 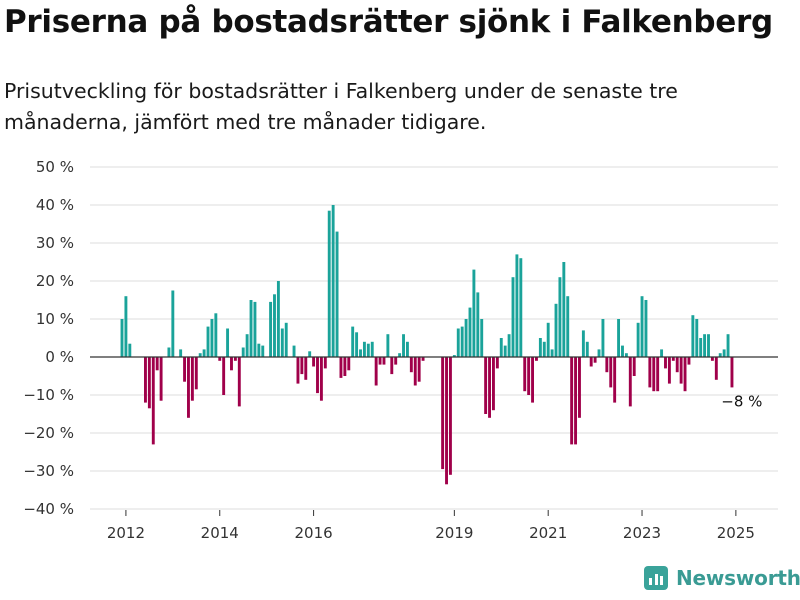 What do you see at coordinates (55, 243) in the screenshot?
I see `y-tick-label: 30 %` at bounding box center [55, 243].